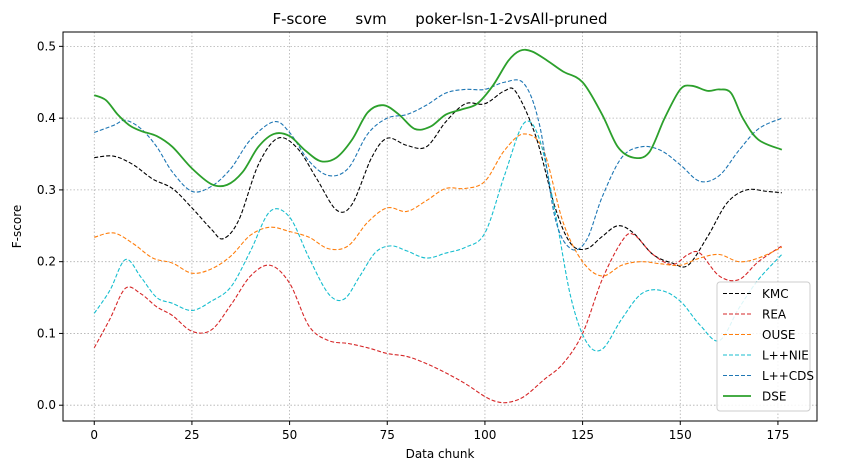  I want to click on x-axis-ticks: 0 25 50 75 100 125 150 175, so click(439, 431).